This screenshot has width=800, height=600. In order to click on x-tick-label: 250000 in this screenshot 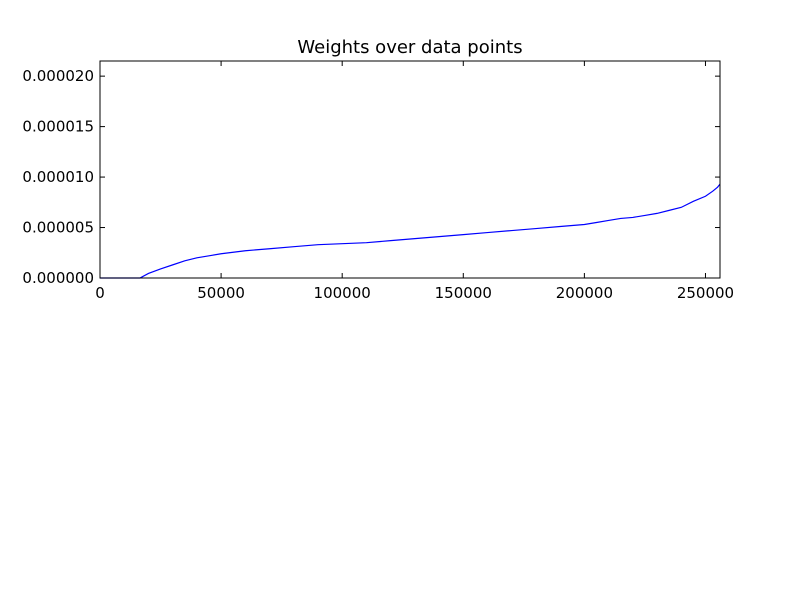, I will do `click(705, 293)`.